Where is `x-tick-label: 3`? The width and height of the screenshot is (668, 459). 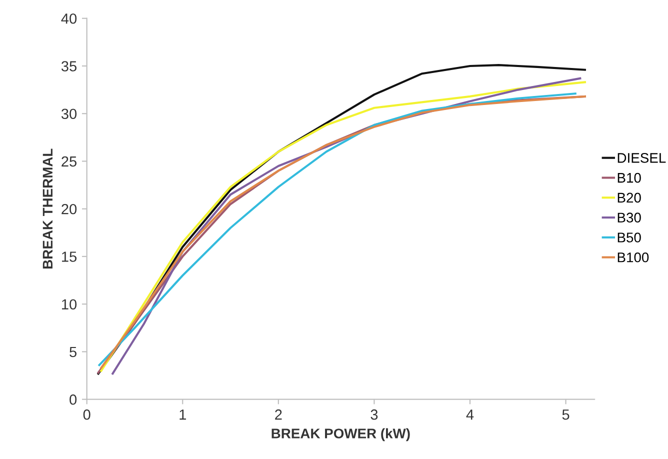
x-tick-label: 3 is located at coordinates (374, 414).